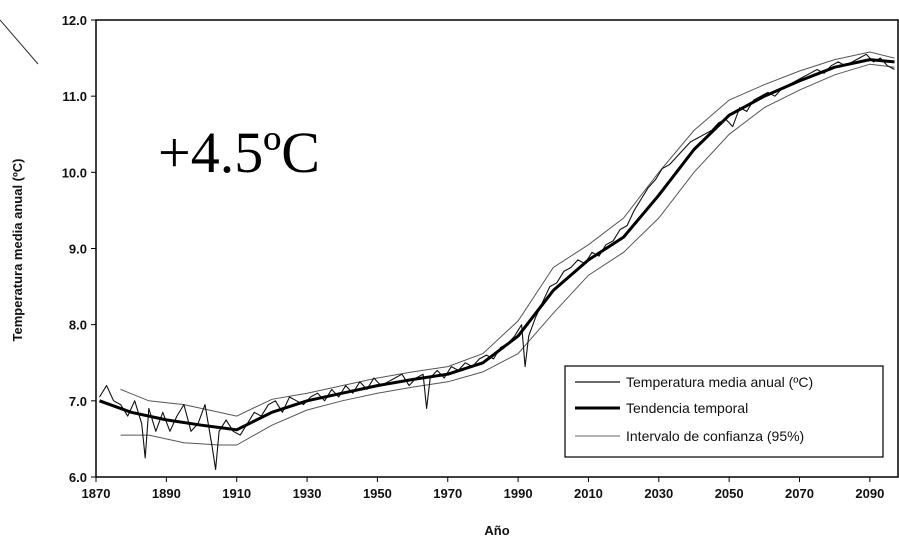 The height and width of the screenshot is (541, 899). Describe the element at coordinates (715, 436) in the screenshot. I see `legend-label-ci: Intervalo de confianza (95%)` at that location.